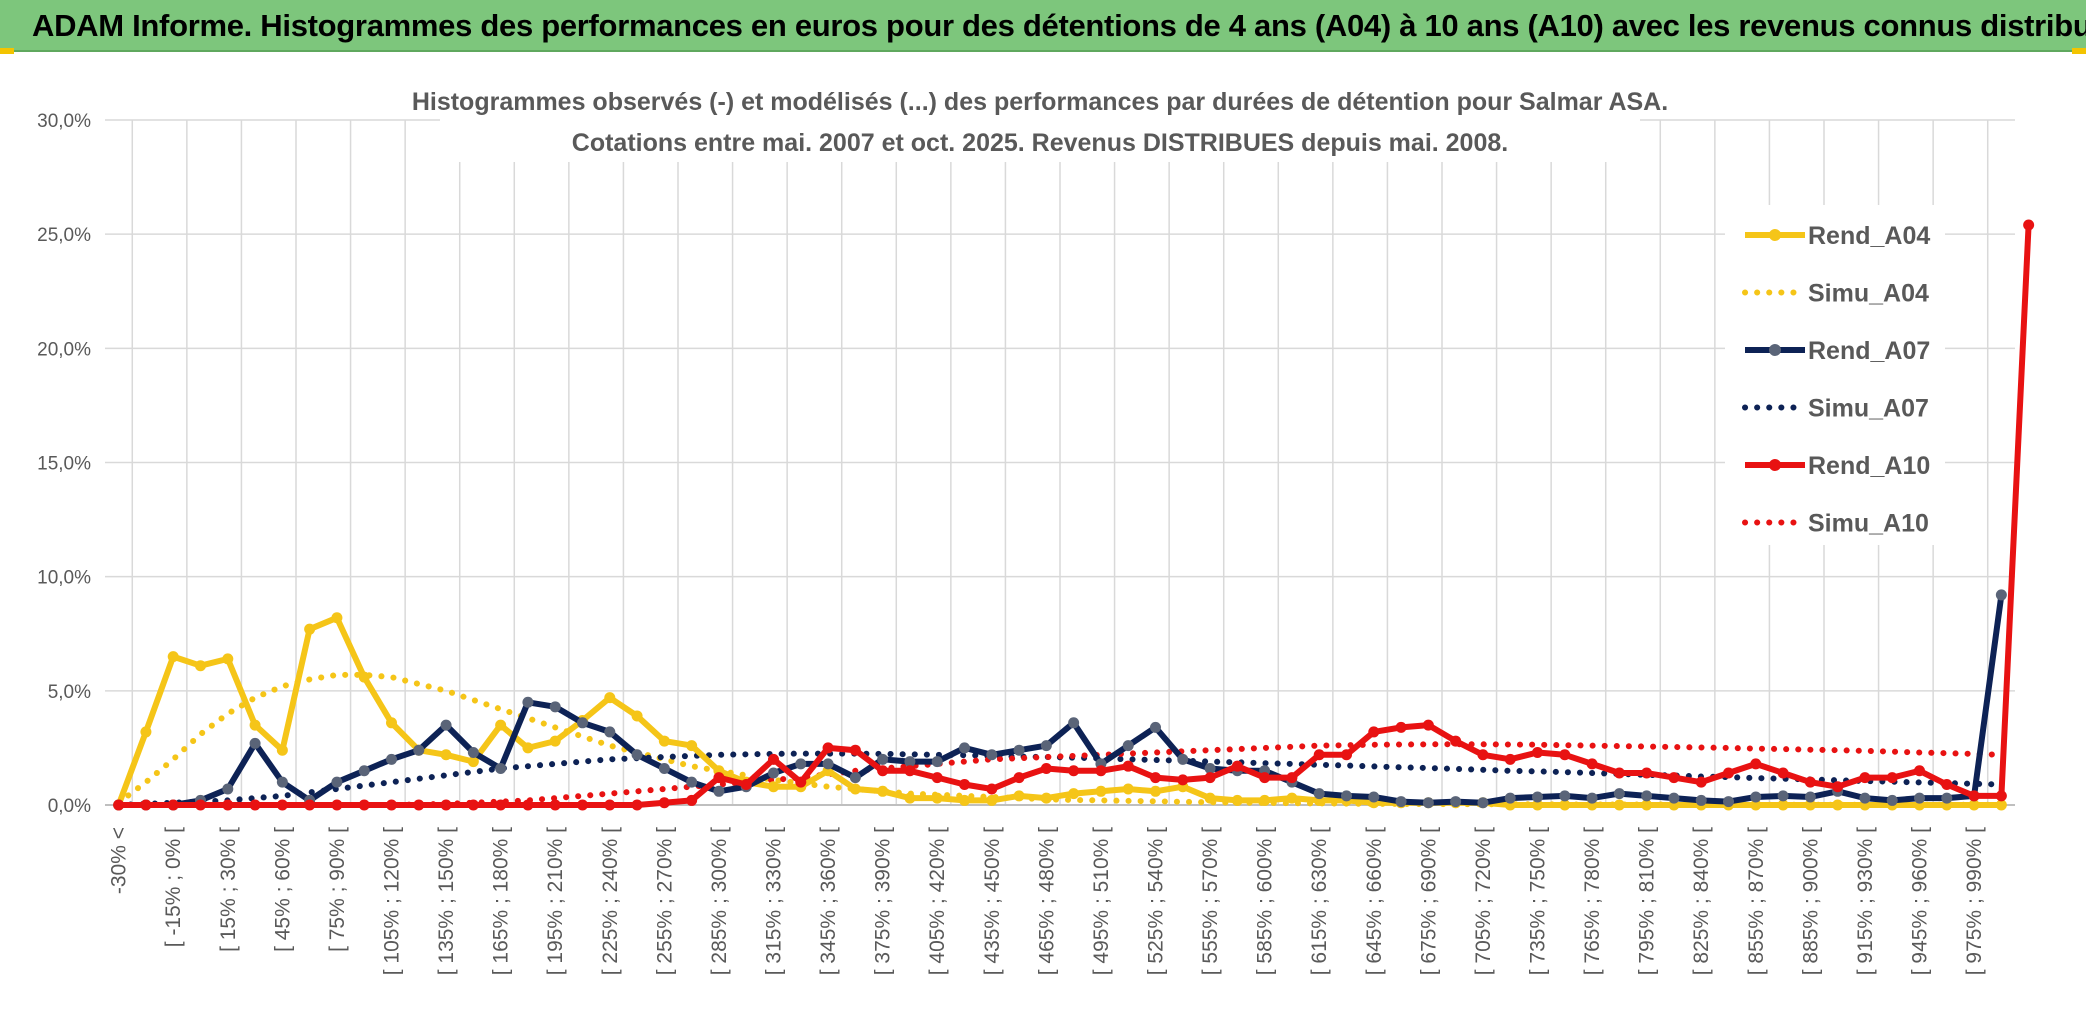 The image size is (2086, 1033). What do you see at coordinates (2079, 51) in the screenshot?
I see `corner-mark-right` at bounding box center [2079, 51].